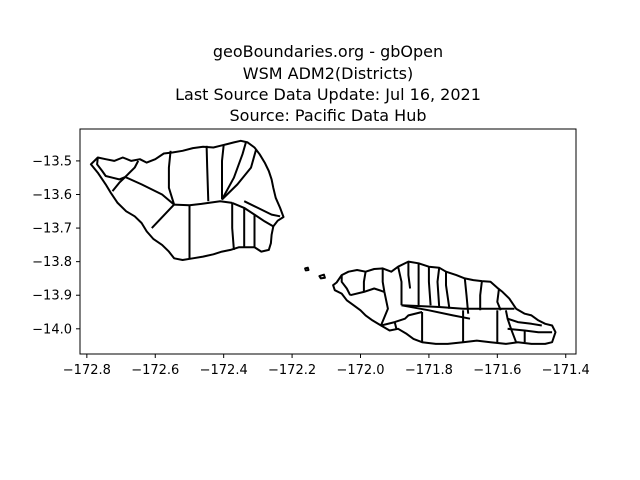 Image resolution: width=640 pixels, height=480 pixels. Describe the element at coordinates (52, 296) in the screenshot. I see `y-tick-label: −13.9` at that location.